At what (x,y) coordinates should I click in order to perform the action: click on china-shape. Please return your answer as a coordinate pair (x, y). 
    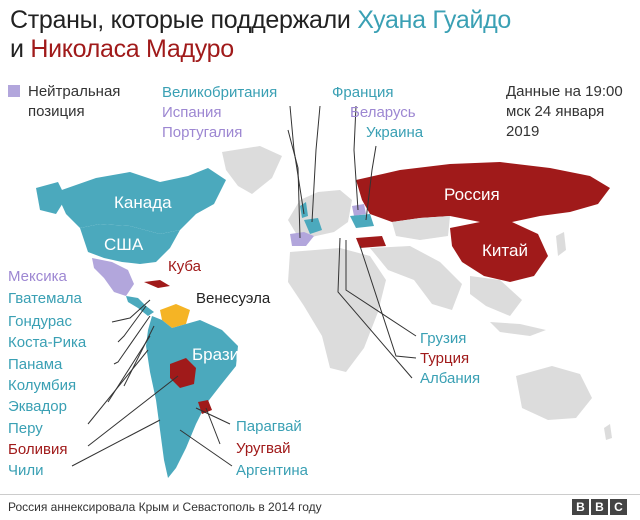
    Looking at the image, I should click on (499, 252).